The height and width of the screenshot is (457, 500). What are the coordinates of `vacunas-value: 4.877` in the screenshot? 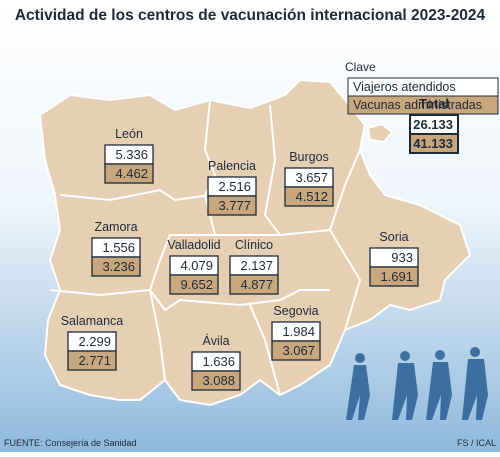 It's located at (256, 284).